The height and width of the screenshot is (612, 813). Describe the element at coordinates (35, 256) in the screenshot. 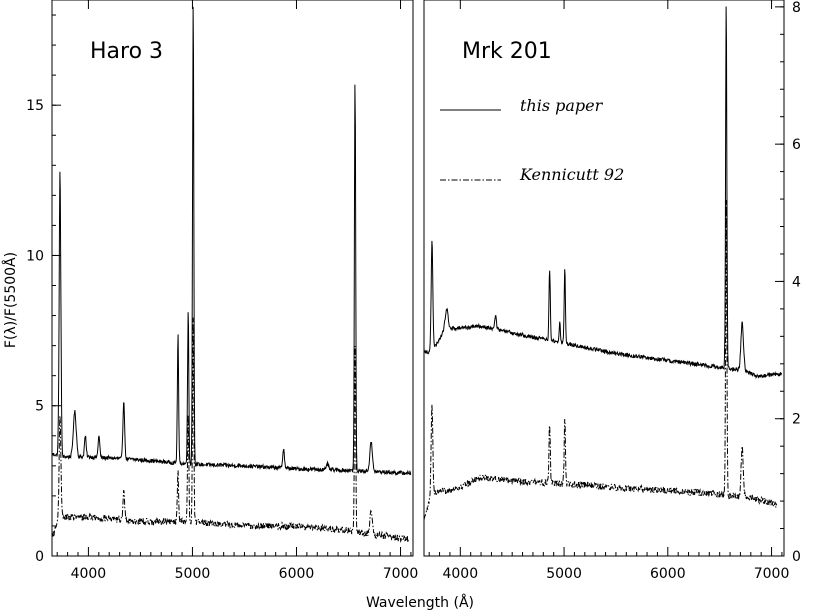

I see `haro3-y-tick-label: 10` at that location.